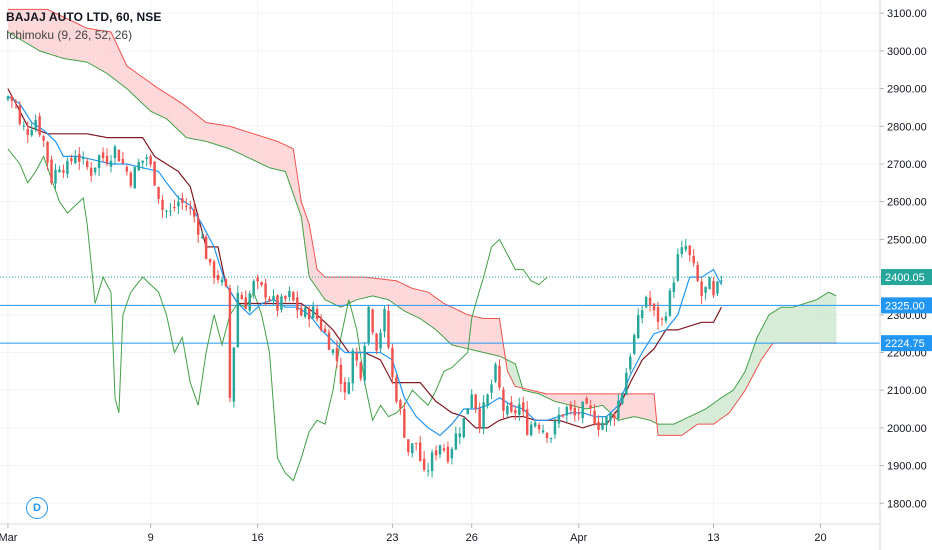  I want to click on indicator-legend: Ichimoku (9, 26, 52, 26), so click(69, 35).